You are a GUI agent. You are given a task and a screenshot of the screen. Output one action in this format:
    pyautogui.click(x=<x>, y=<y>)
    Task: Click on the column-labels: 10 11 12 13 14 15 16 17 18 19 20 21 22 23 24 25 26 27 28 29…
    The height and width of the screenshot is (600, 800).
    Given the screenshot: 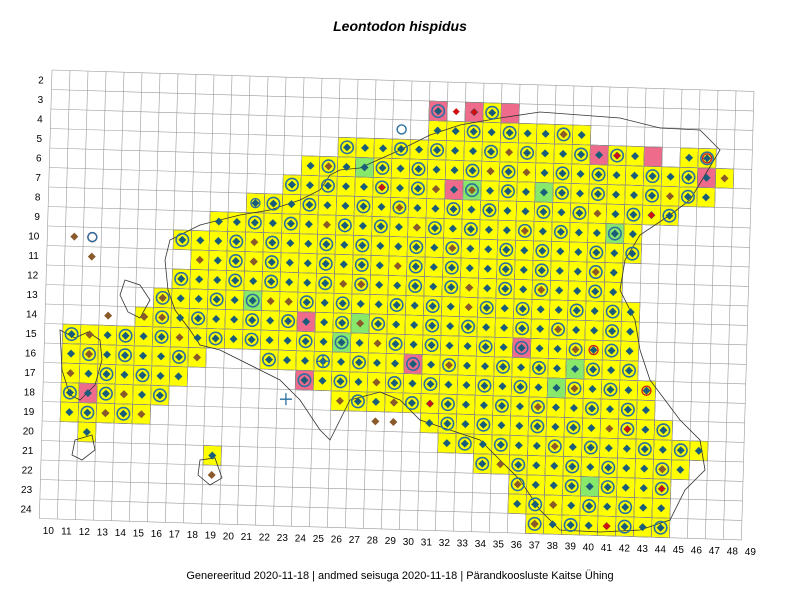 What is the action you would take?
    pyautogui.click(x=400, y=542)
    